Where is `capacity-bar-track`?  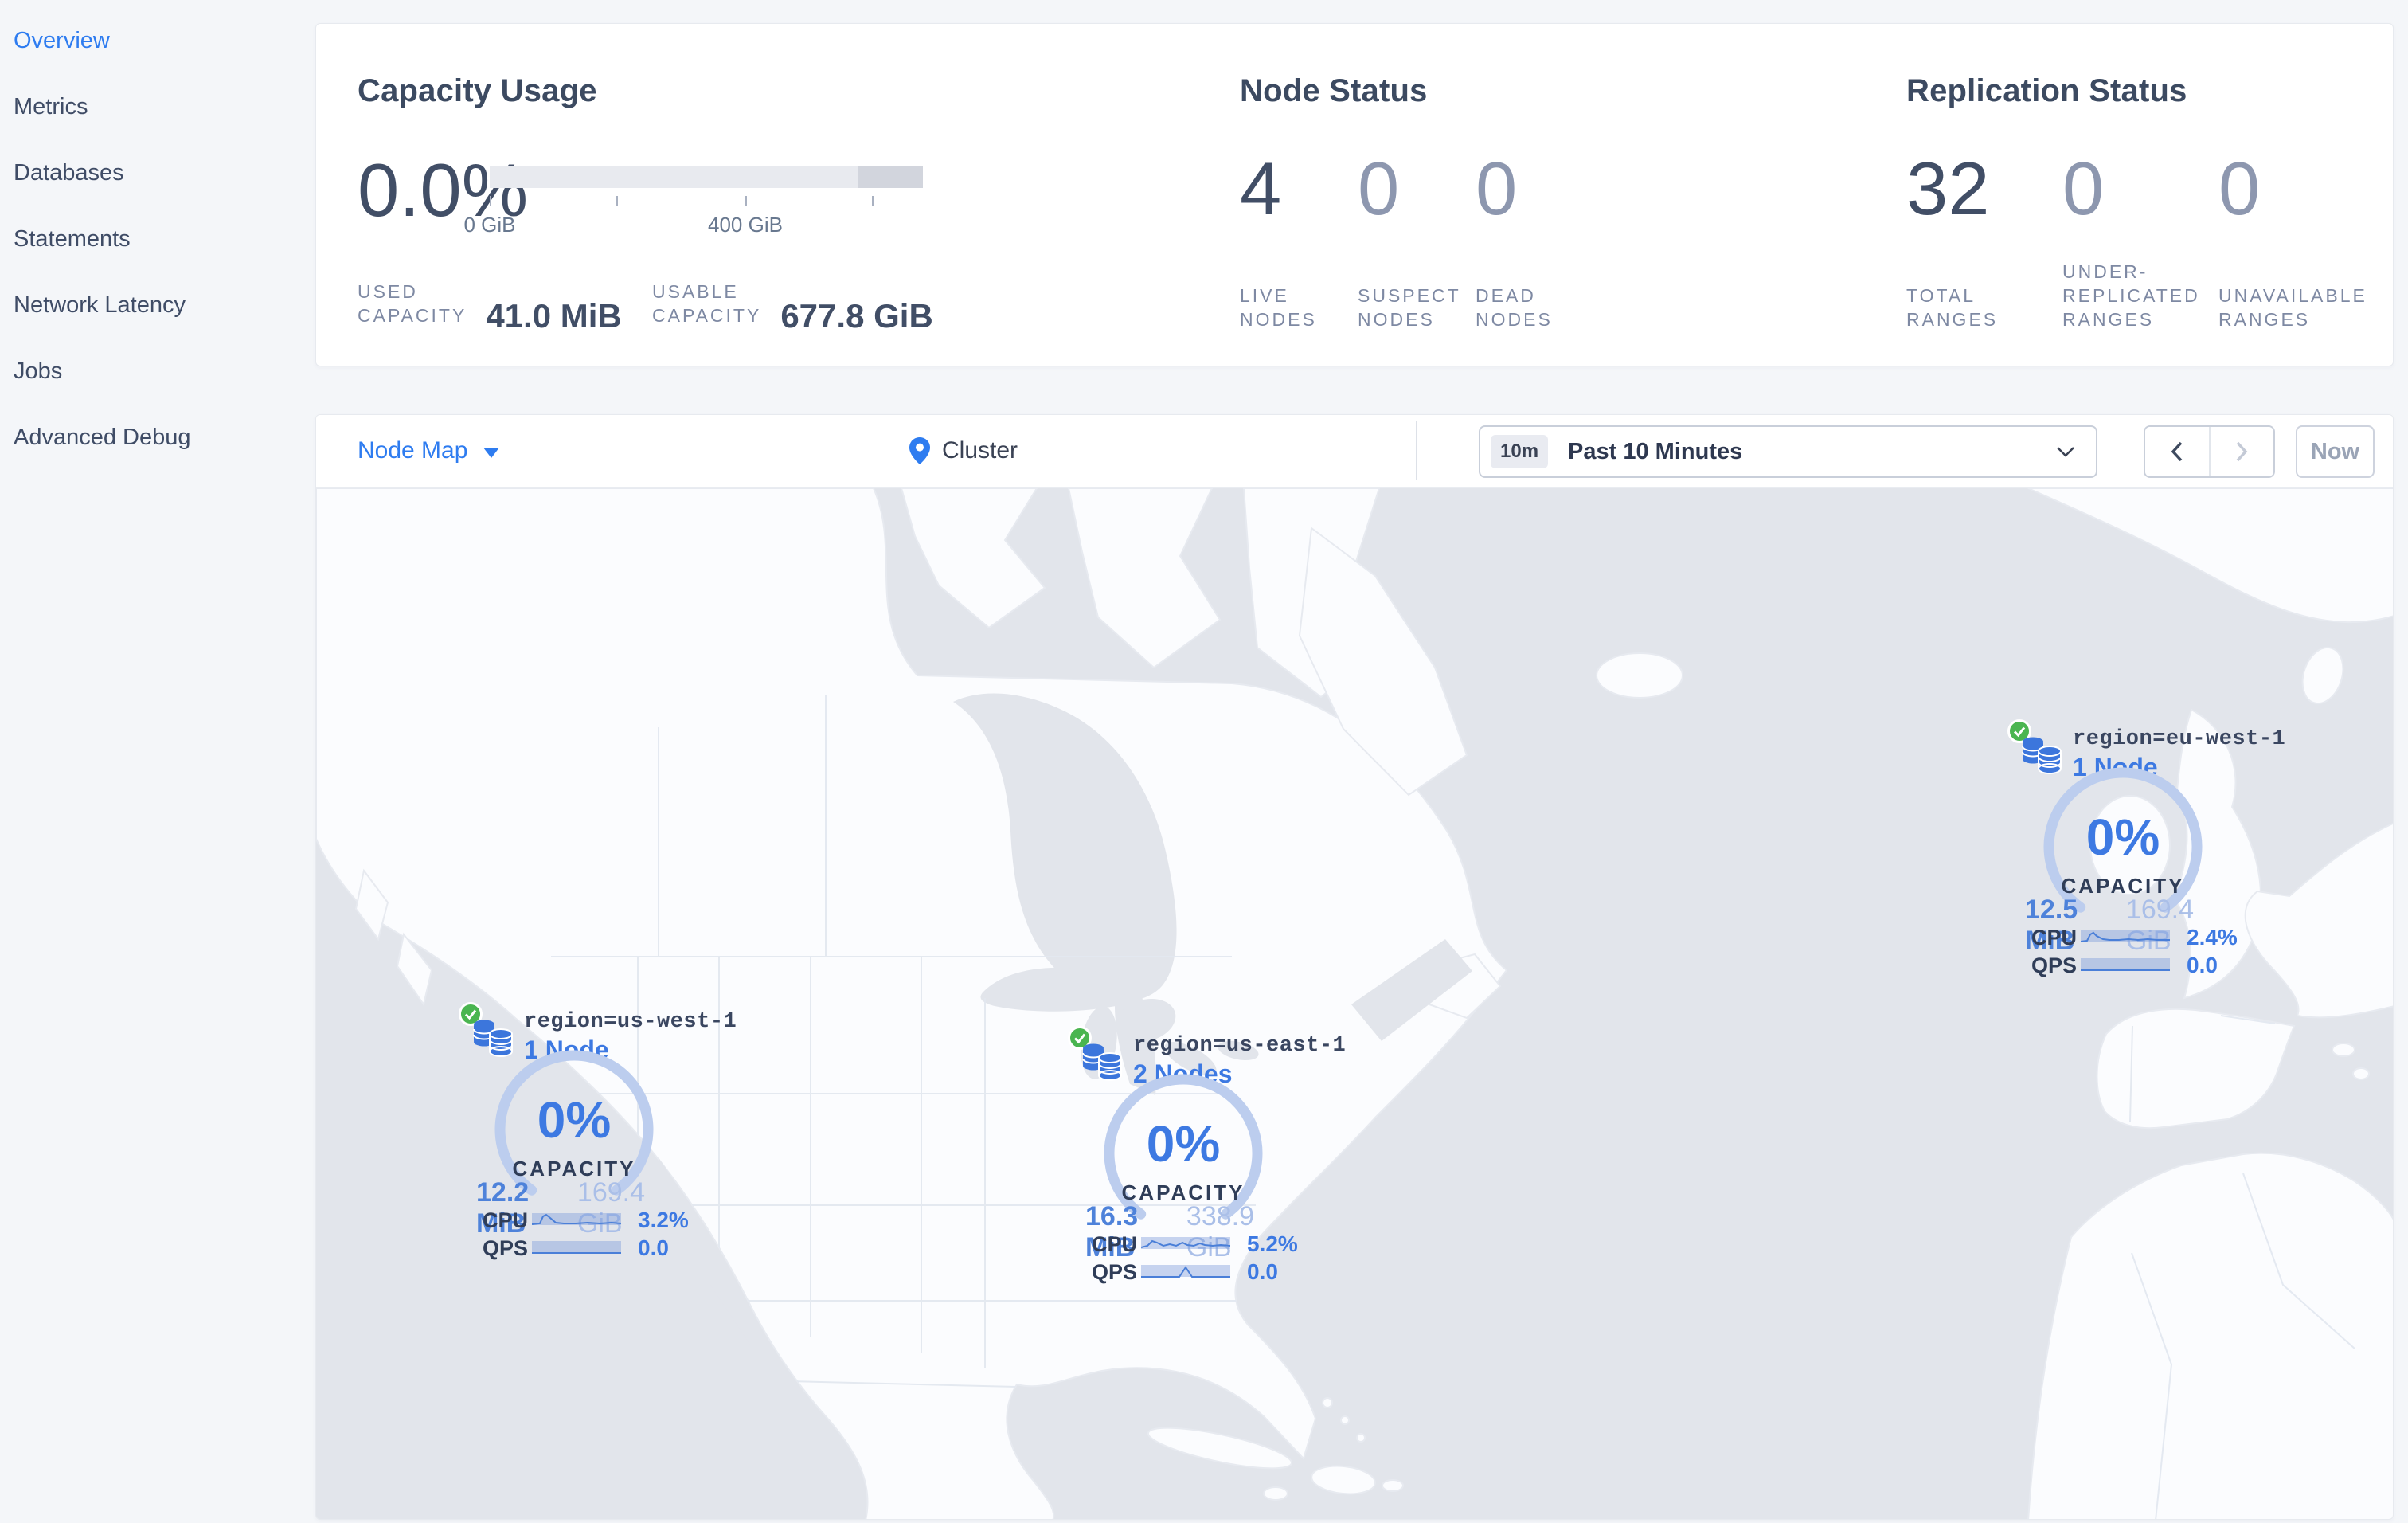 capacity-bar-track is located at coordinates (706, 177).